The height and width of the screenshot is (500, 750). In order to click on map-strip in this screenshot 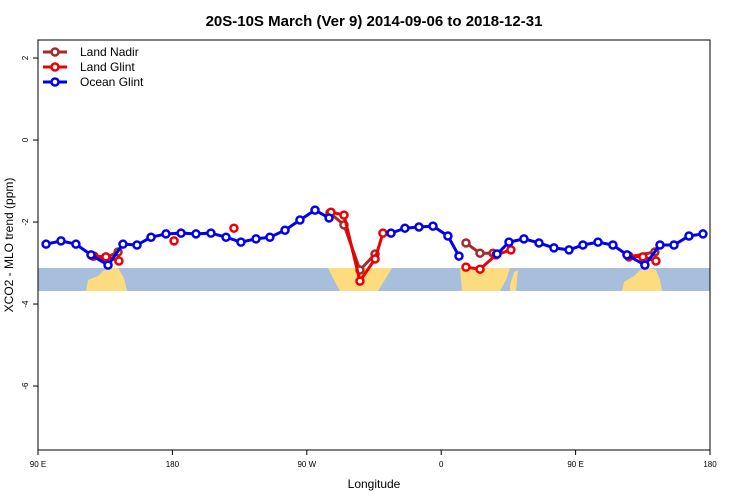, I will do `click(374, 279)`.